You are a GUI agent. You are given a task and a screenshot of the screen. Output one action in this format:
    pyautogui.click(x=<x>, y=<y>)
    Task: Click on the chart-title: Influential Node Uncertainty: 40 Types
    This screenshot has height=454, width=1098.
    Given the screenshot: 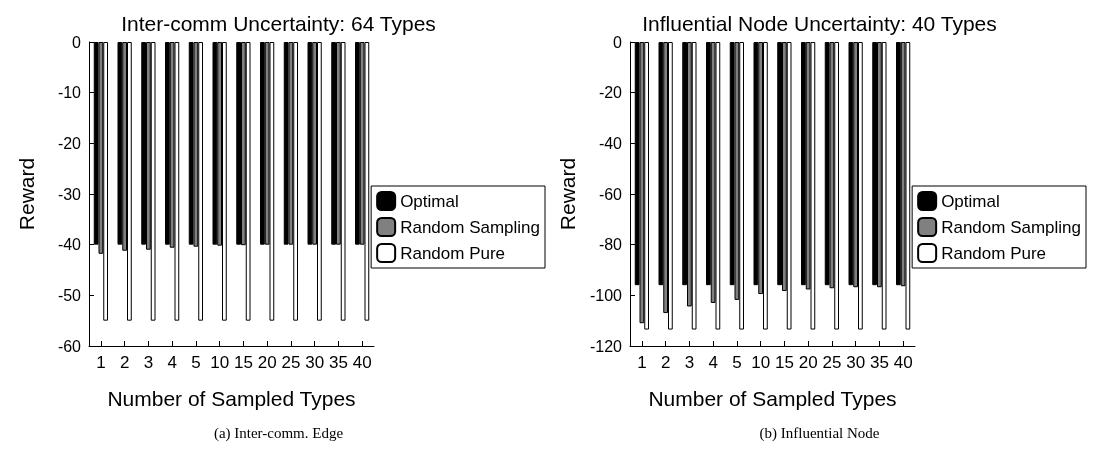 What is the action you would take?
    pyautogui.click(x=819, y=23)
    